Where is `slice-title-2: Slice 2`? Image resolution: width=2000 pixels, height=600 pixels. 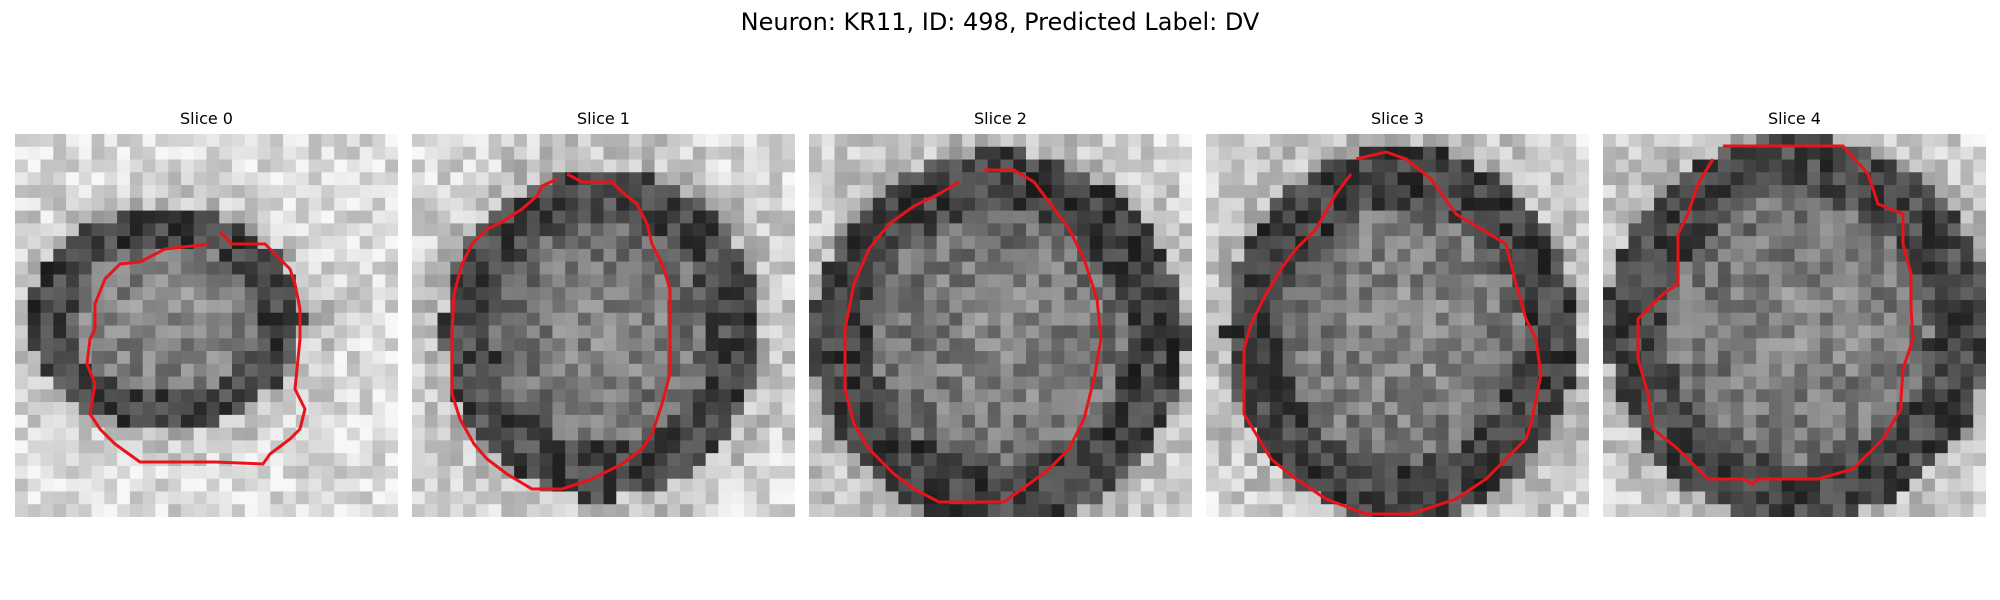 slice-title-2: Slice 2 is located at coordinates (1000, 118).